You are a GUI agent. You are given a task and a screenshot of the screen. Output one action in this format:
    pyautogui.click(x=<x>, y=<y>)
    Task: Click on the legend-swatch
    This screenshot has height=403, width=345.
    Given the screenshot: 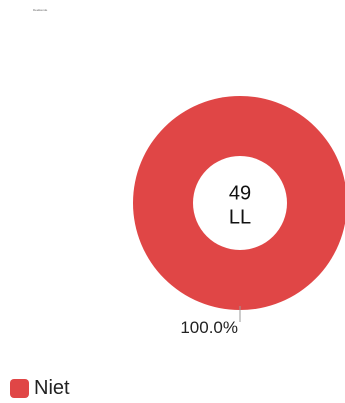 What is the action you would take?
    pyautogui.click(x=19, y=388)
    